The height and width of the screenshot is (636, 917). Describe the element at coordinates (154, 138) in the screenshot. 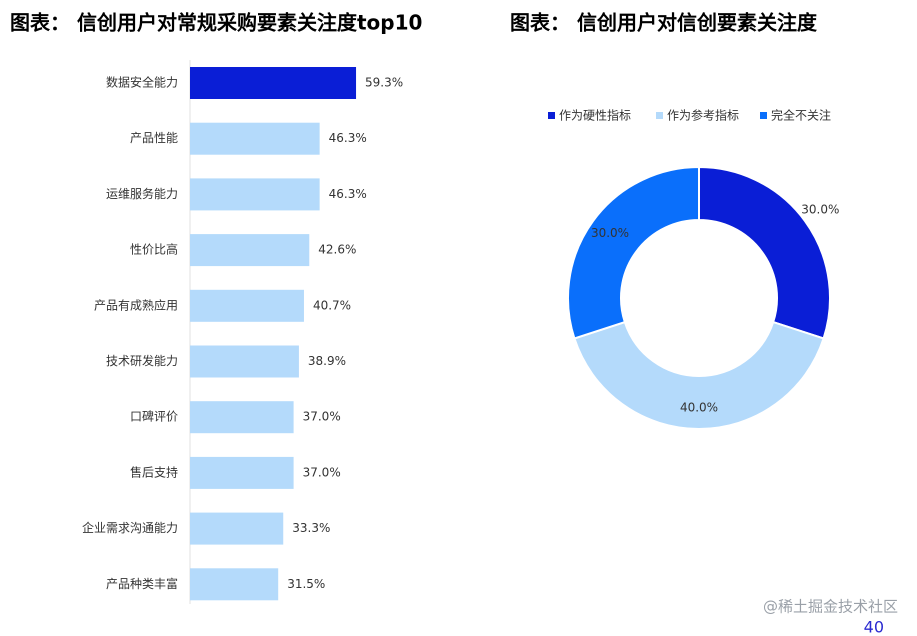

I see `category-label: 产品性能` at that location.